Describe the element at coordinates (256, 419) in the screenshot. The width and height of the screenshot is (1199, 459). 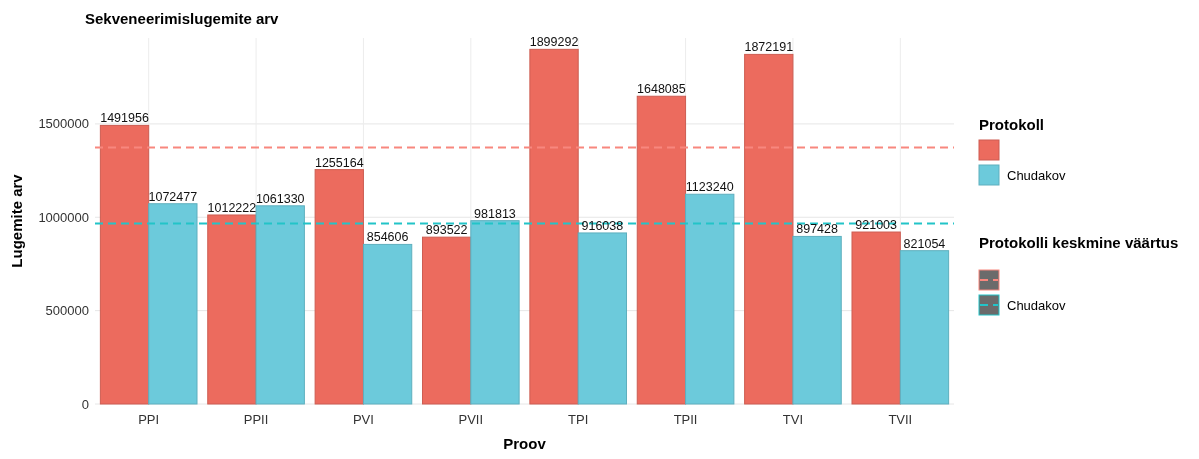
I see `x-tick-label: PPII` at that location.